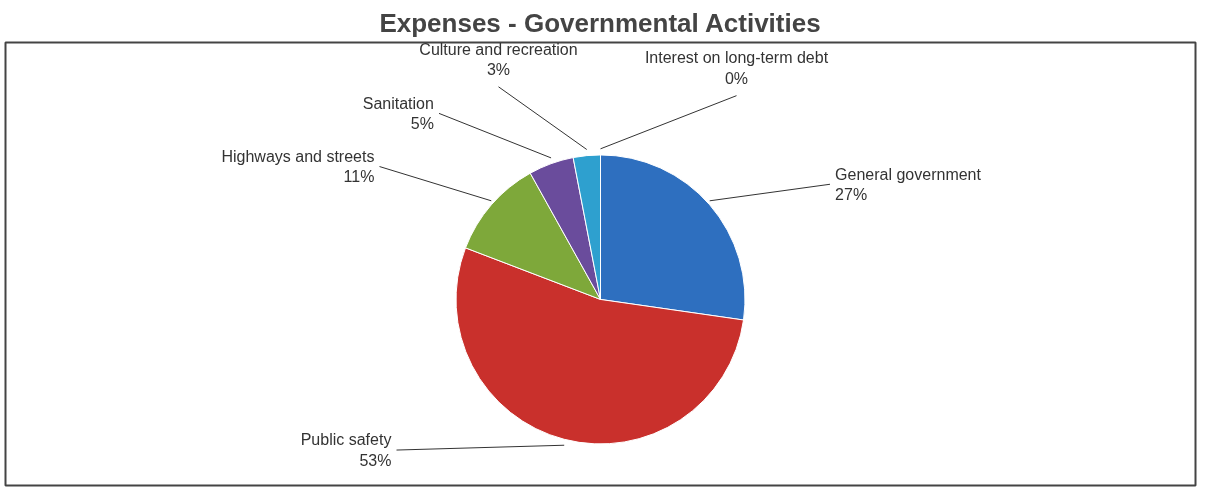 This screenshot has width=1206, height=500. Describe the element at coordinates (908, 174) in the screenshot. I see `slice-label: General government` at that location.